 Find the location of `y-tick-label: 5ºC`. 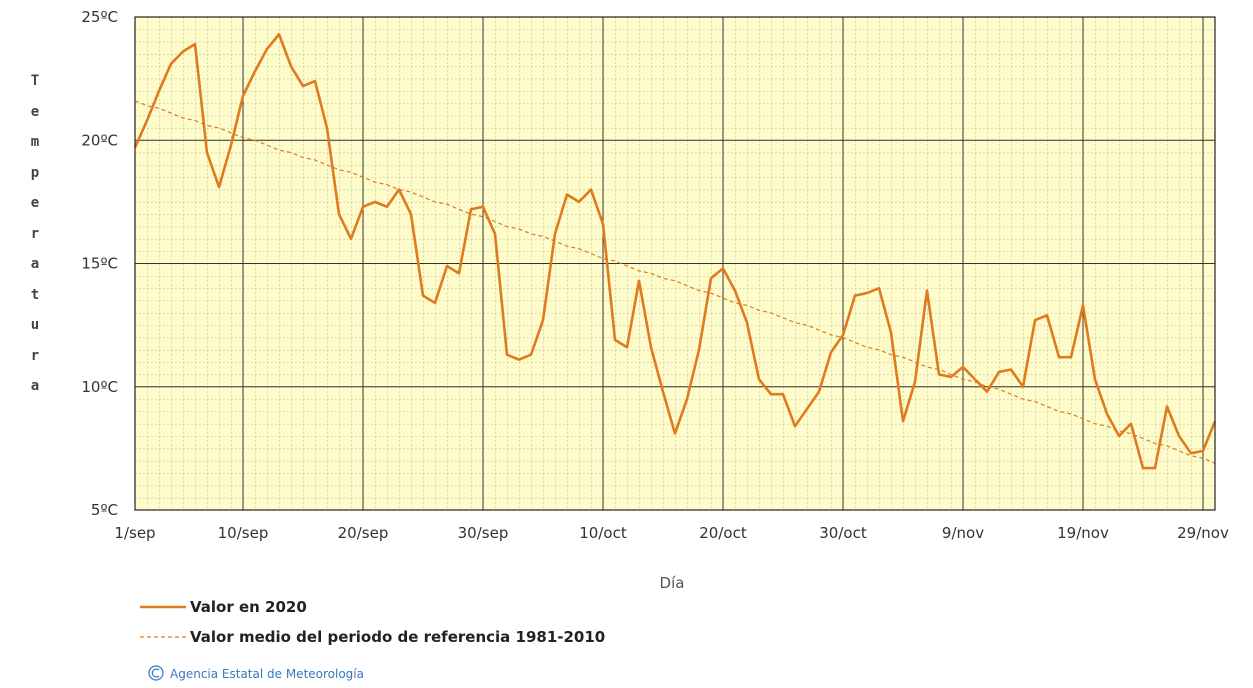

y-tick-label: 5ºC is located at coordinates (104, 510).